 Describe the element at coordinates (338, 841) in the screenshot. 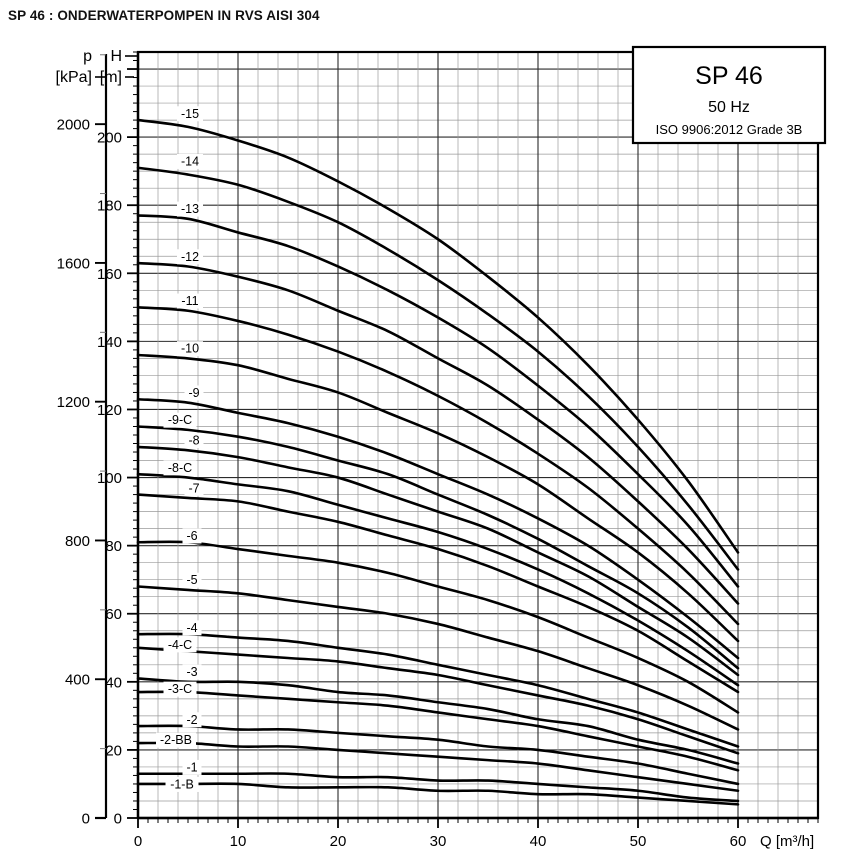

I see `flow-tick-label: 20` at that location.